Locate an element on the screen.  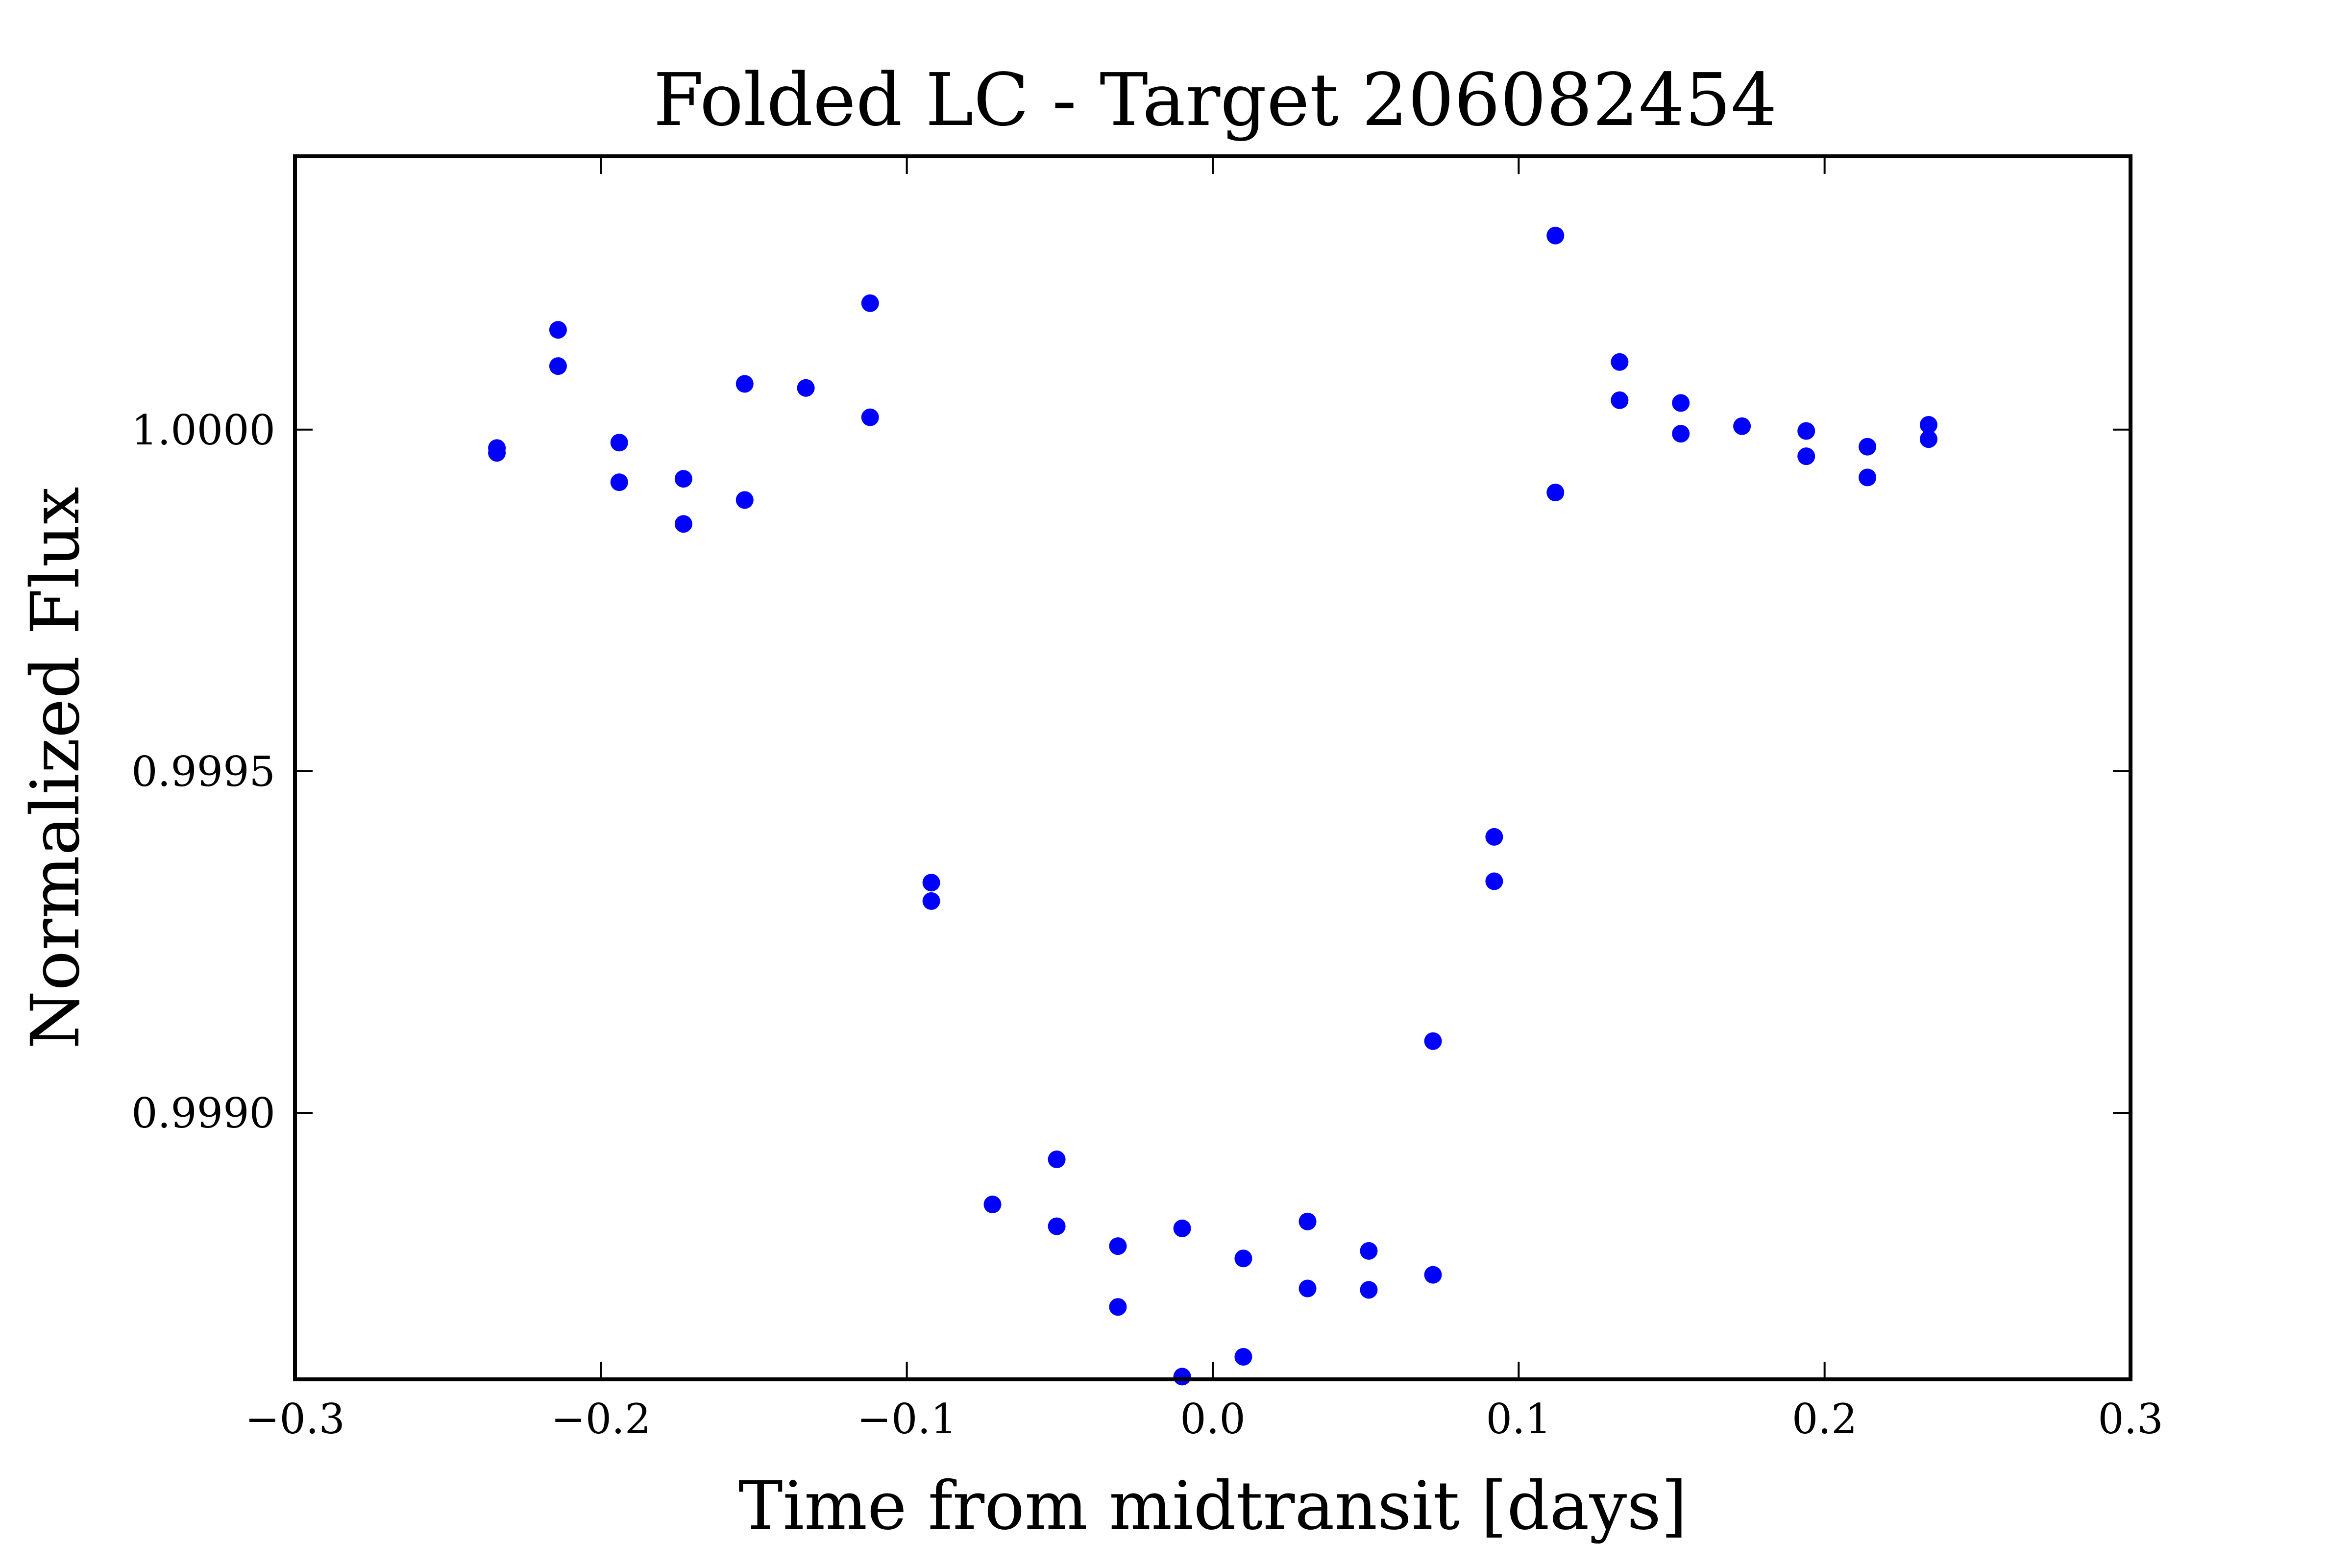
y-tick-label: 1.0000 is located at coordinates (203, 430).